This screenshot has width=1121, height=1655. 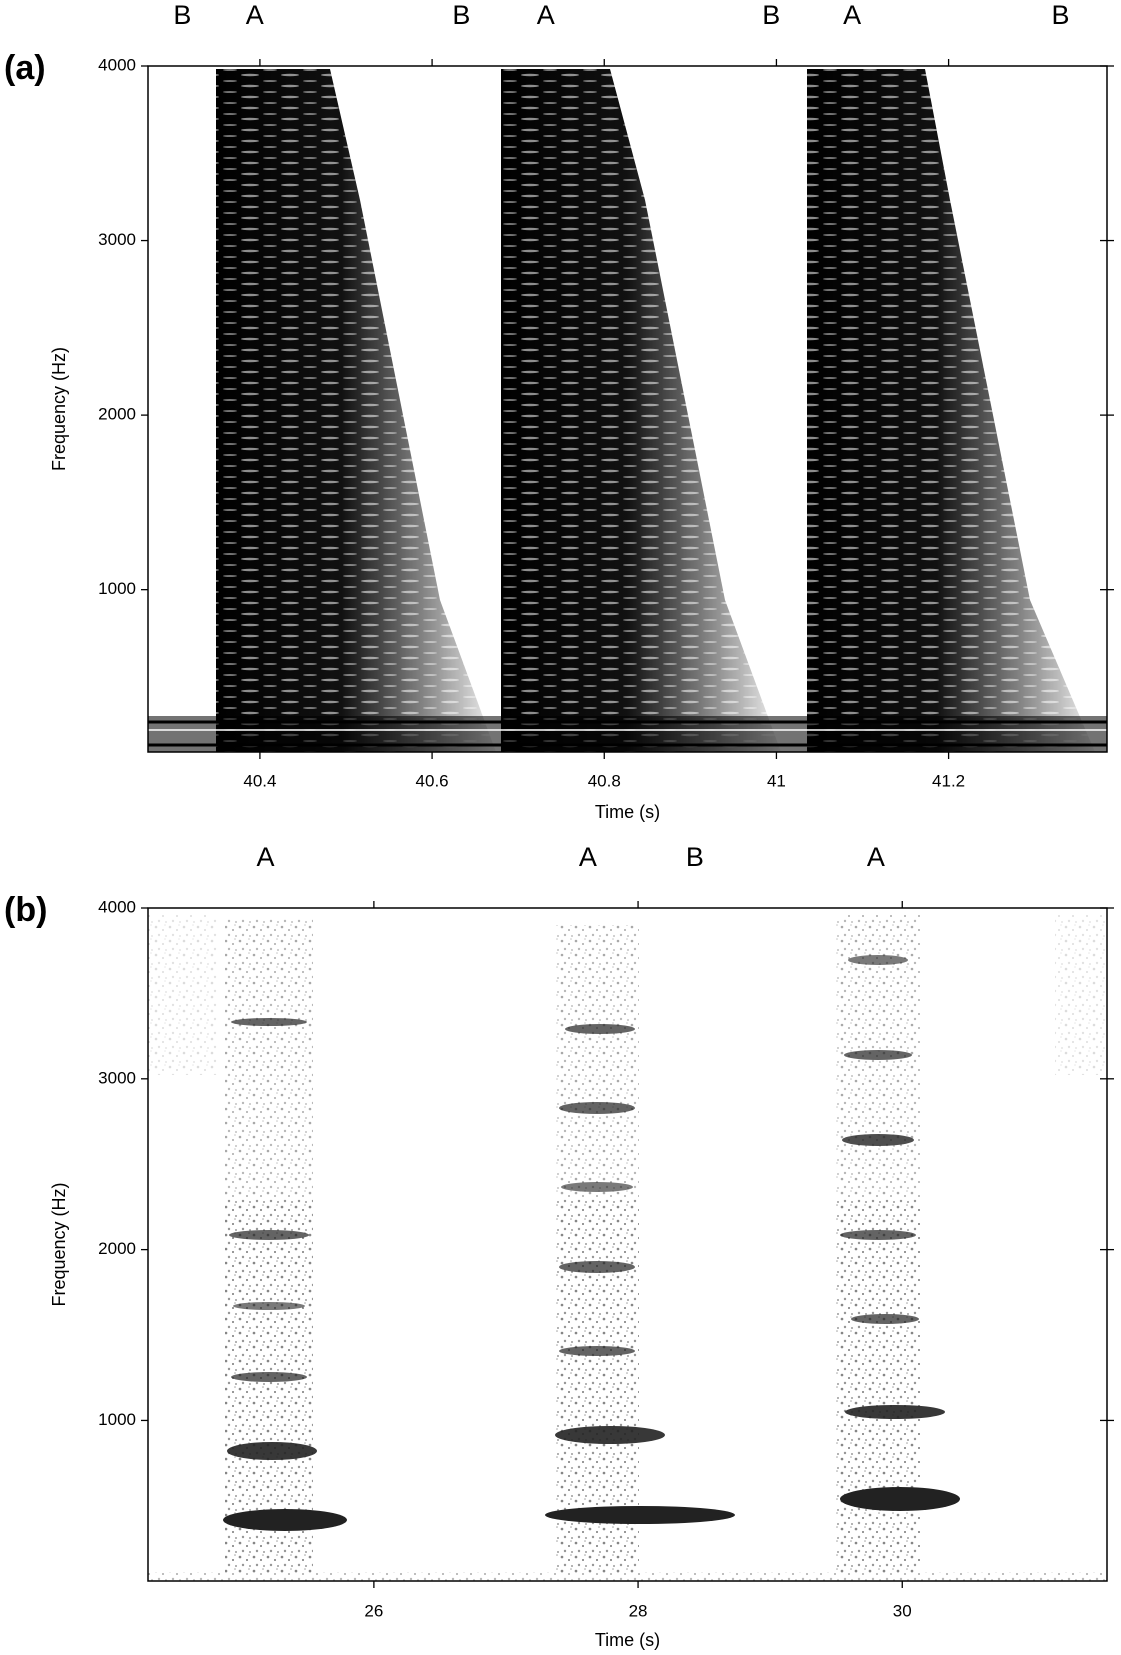 What do you see at coordinates (259, 780) in the screenshot?
I see `x-tick-label: 40.4` at bounding box center [259, 780].